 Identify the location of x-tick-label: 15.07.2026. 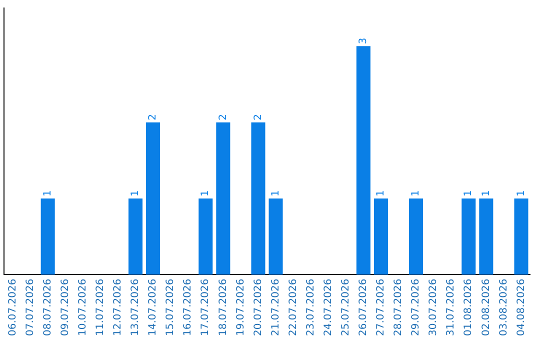
(170, 307).